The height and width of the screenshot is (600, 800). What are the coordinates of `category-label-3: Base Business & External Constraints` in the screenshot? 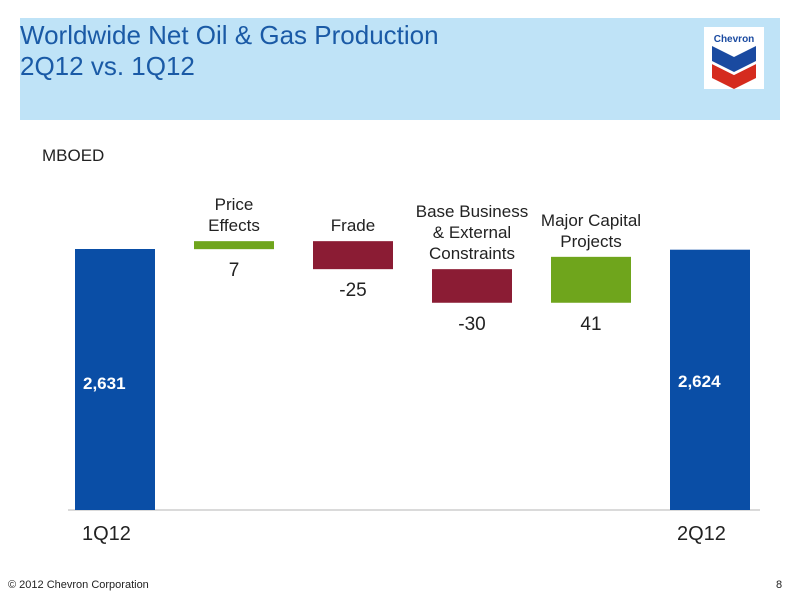 It's located at (472, 232).